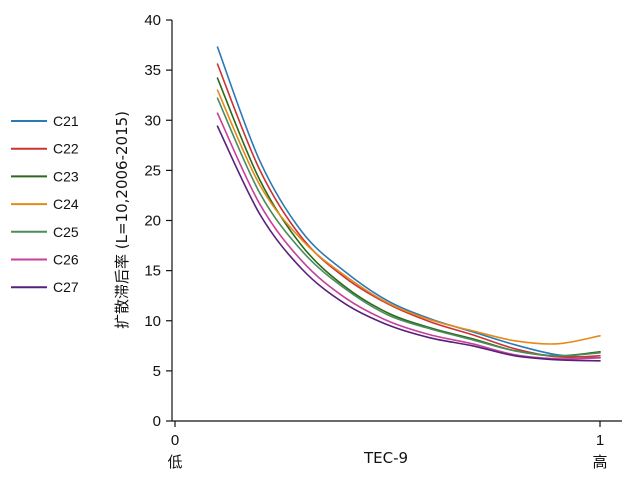 Image resolution: width=640 pixels, height=480 pixels. Describe the element at coordinates (152, 70) in the screenshot. I see `y-tick-label: 35` at that location.